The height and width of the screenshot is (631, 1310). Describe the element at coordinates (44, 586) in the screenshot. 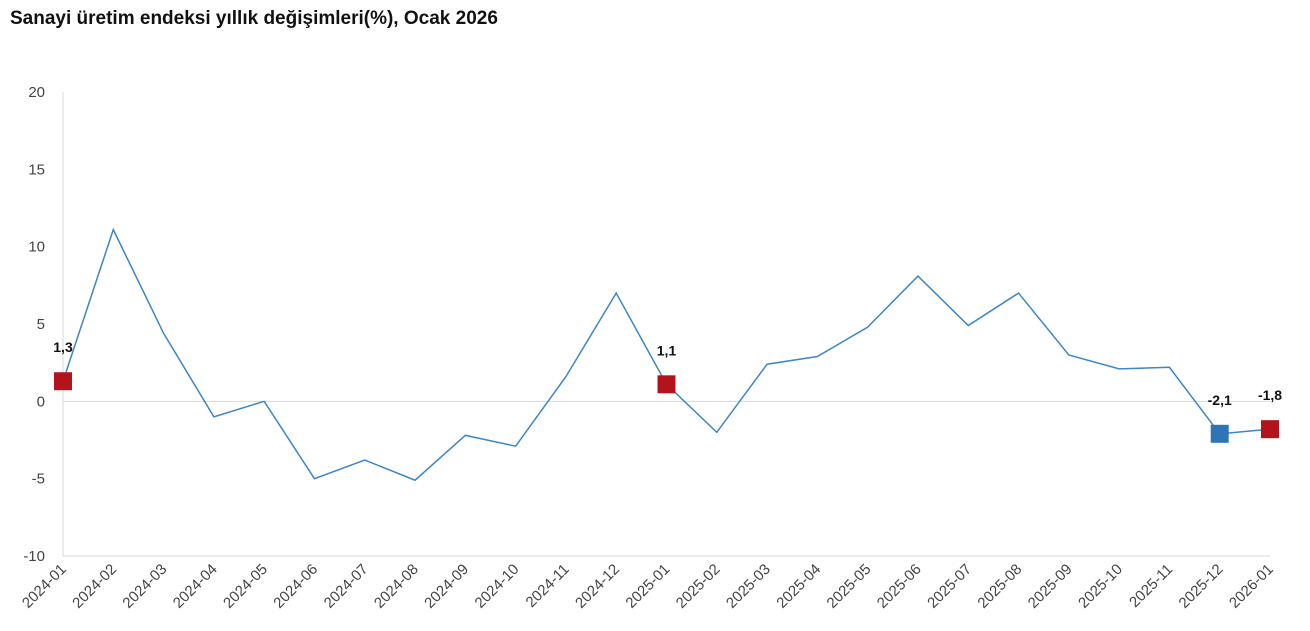

I see `x-tick-label: 2024-01` at that location.